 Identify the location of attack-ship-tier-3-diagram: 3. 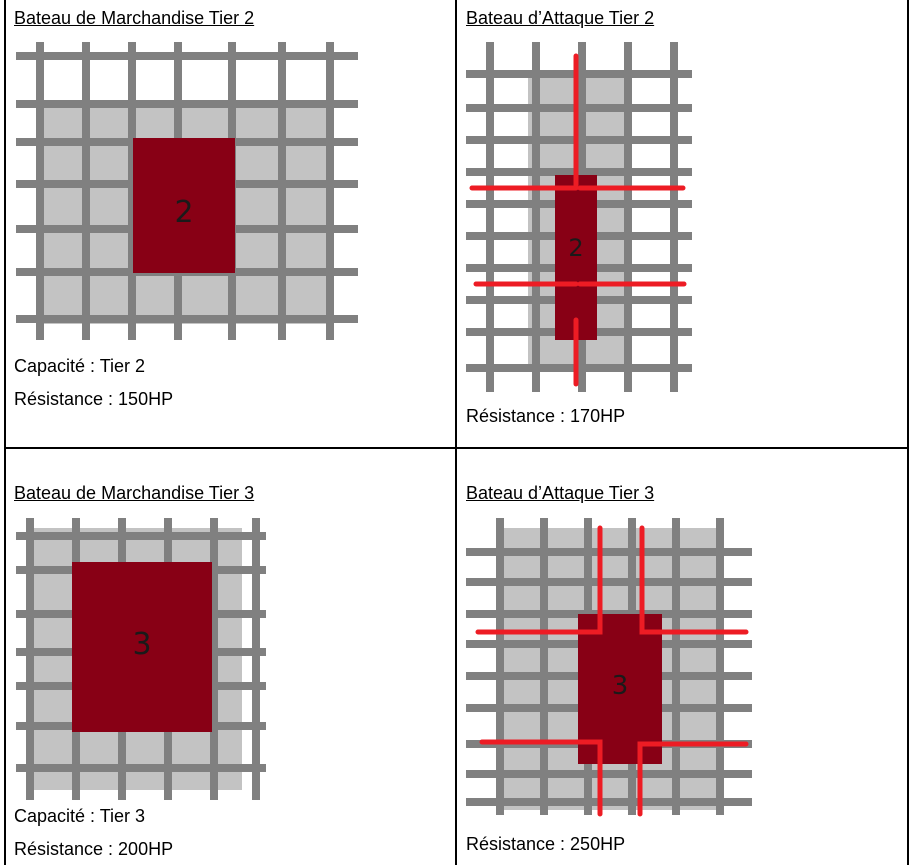
(609, 667).